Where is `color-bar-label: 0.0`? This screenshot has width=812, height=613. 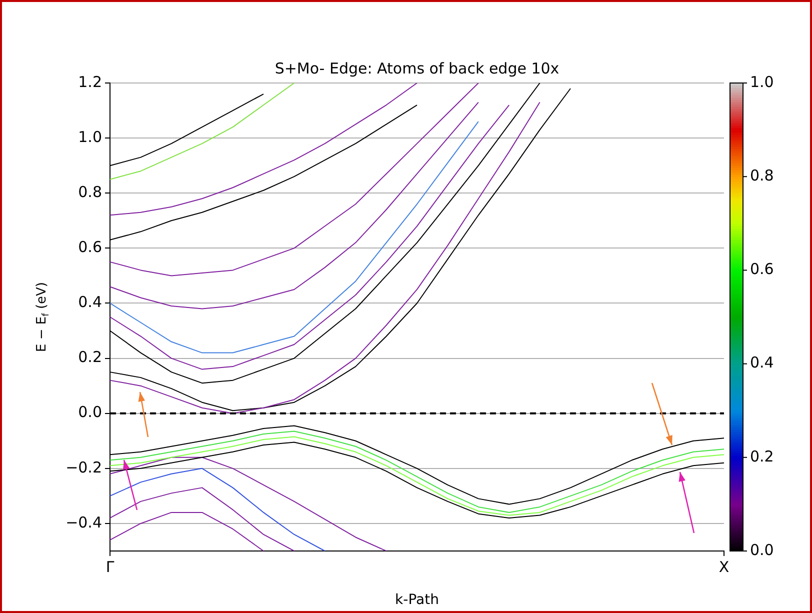 color-bar-label: 0.0 is located at coordinates (762, 549).